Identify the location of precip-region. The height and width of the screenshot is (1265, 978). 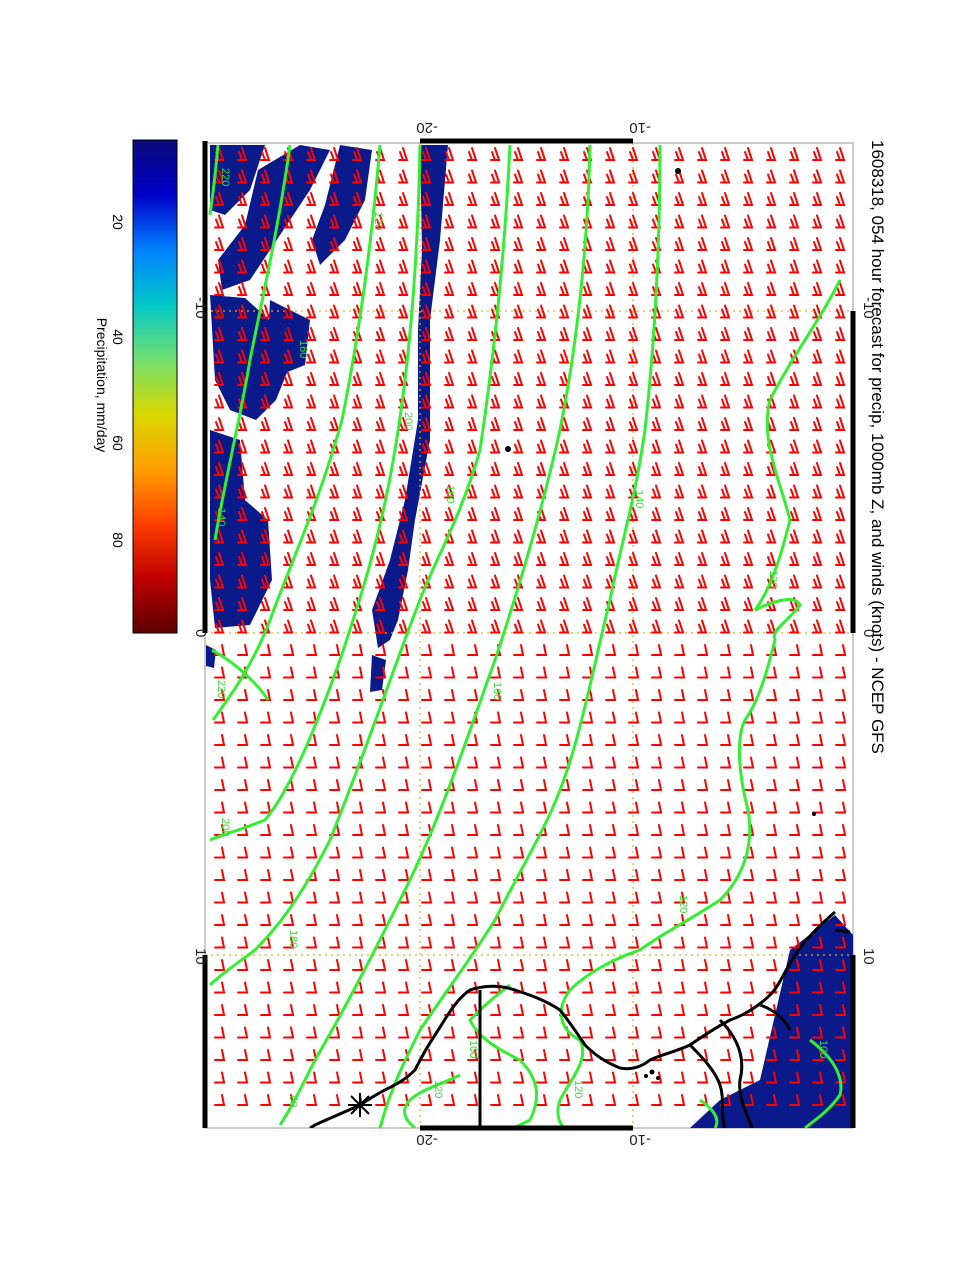
(289, 337).